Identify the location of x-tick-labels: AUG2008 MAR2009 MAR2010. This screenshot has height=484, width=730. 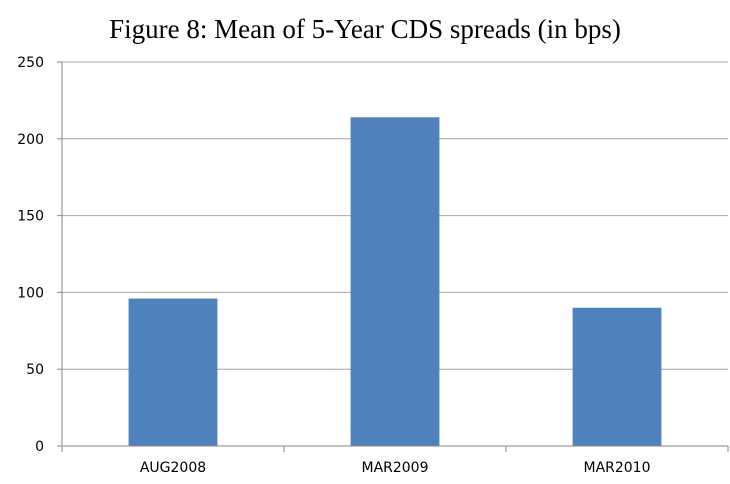
(395, 468).